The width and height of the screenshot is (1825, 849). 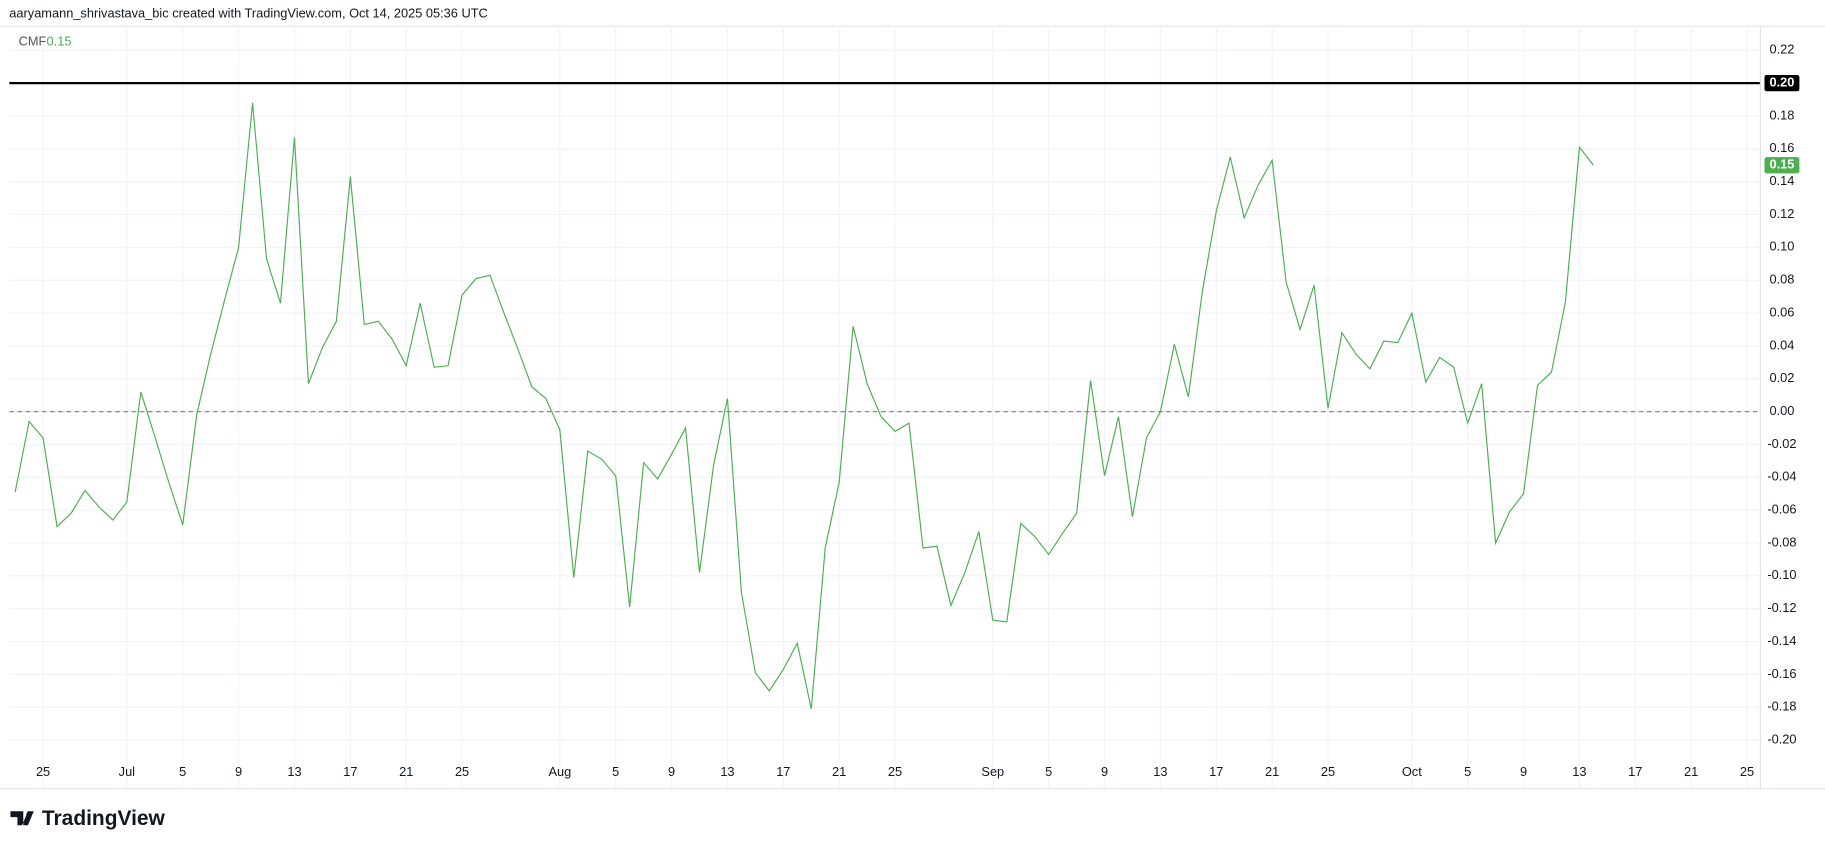 I want to click on hline-tag, so click(x=1782, y=83).